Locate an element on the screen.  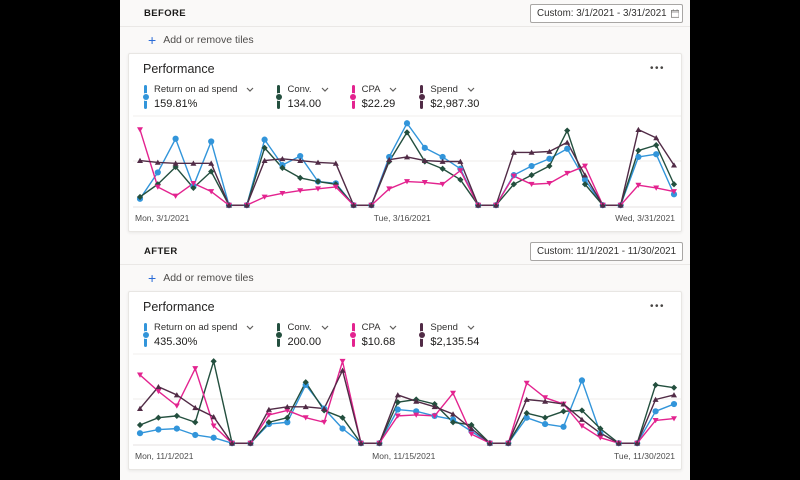
section-label-before: BEFORE is located at coordinates (165, 13).